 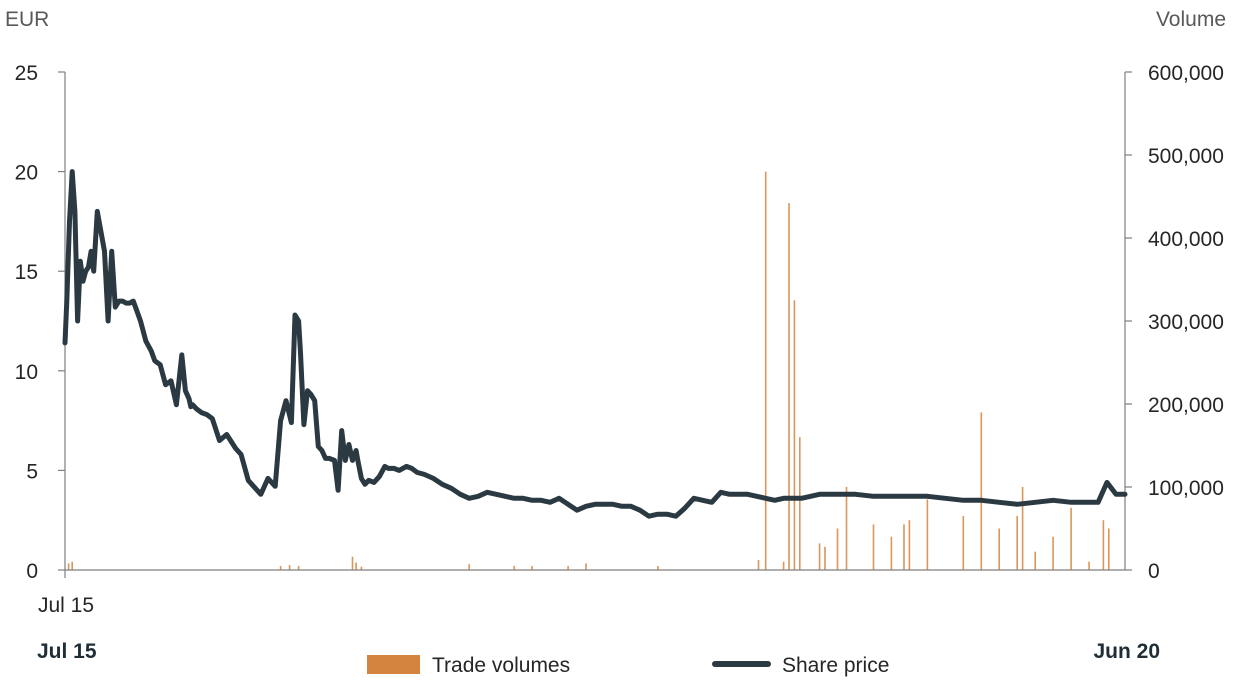 I want to click on right-axis-tick-label: 600,000, so click(x=1186, y=73).